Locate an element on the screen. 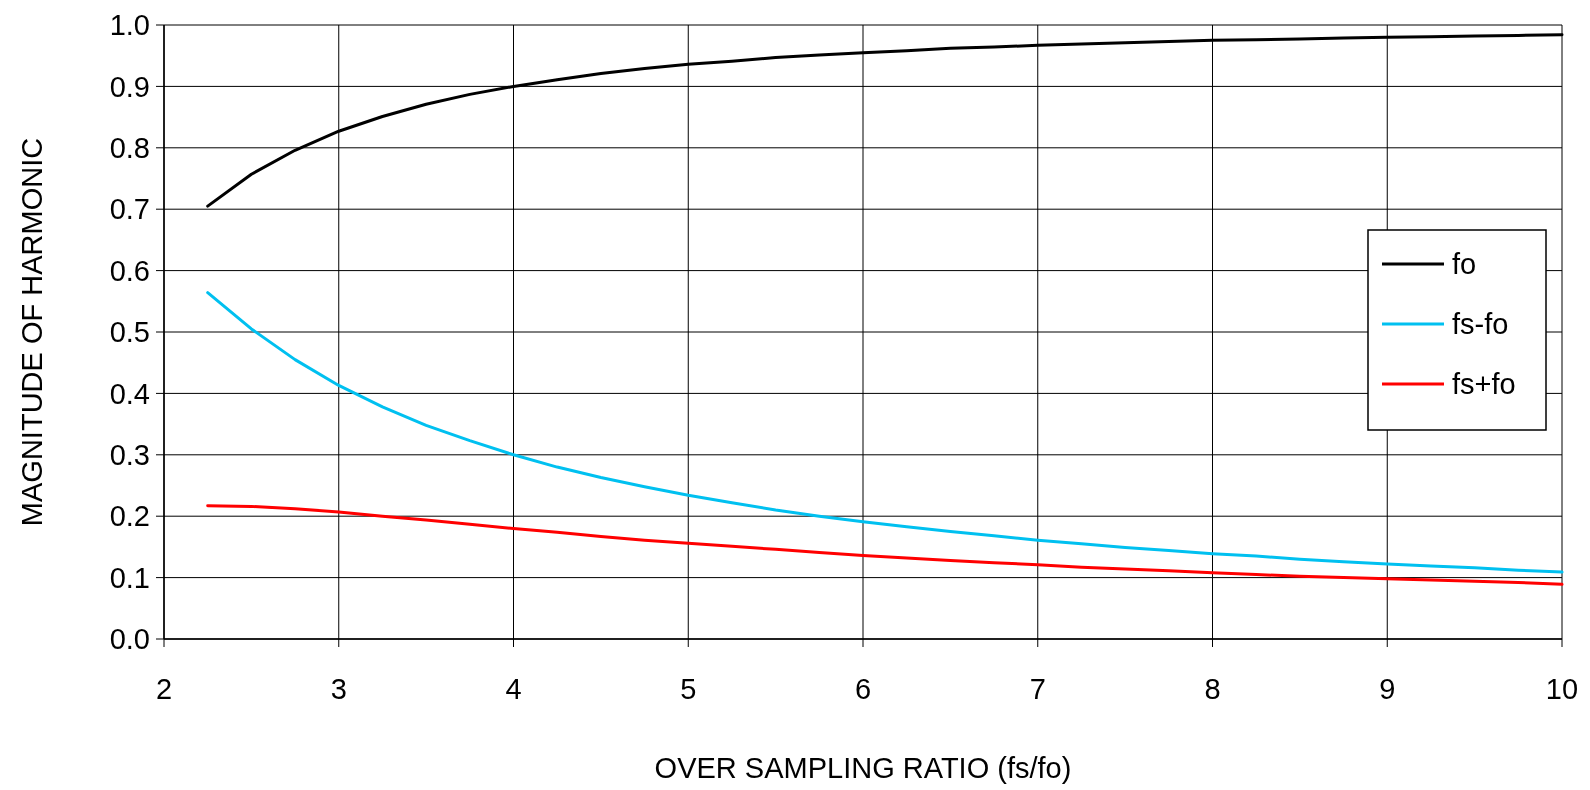  x-tick-label: 5 is located at coordinates (688, 689).